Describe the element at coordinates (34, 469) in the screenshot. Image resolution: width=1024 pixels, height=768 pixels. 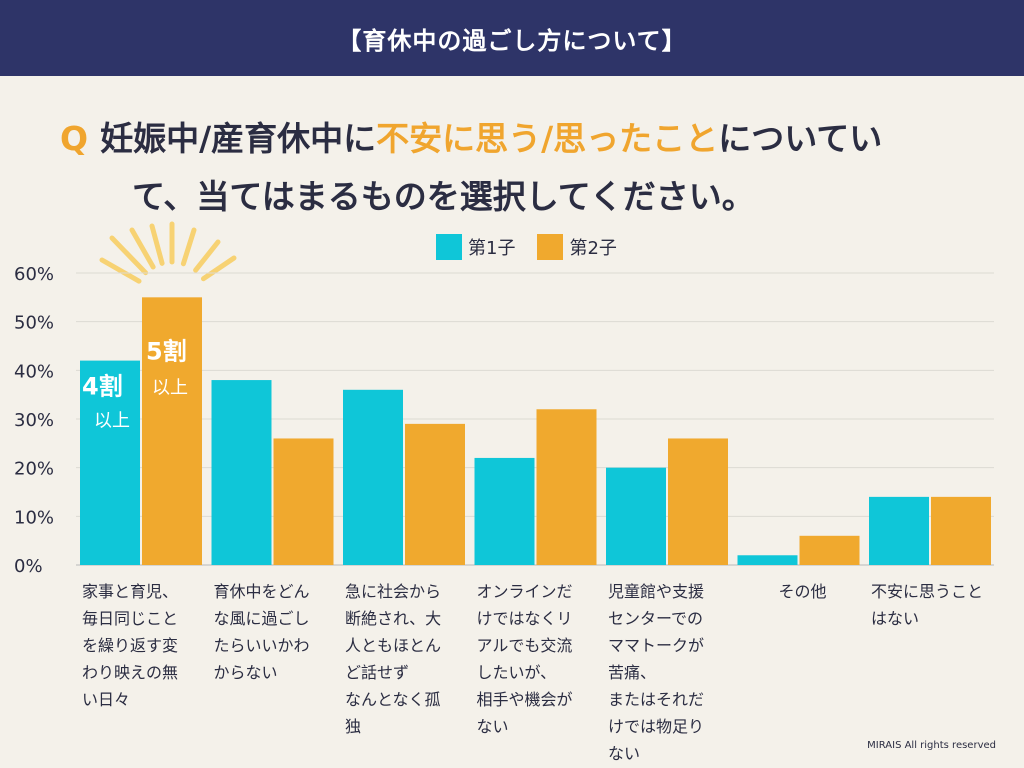
I see `y-tick-label: 20%` at that location.